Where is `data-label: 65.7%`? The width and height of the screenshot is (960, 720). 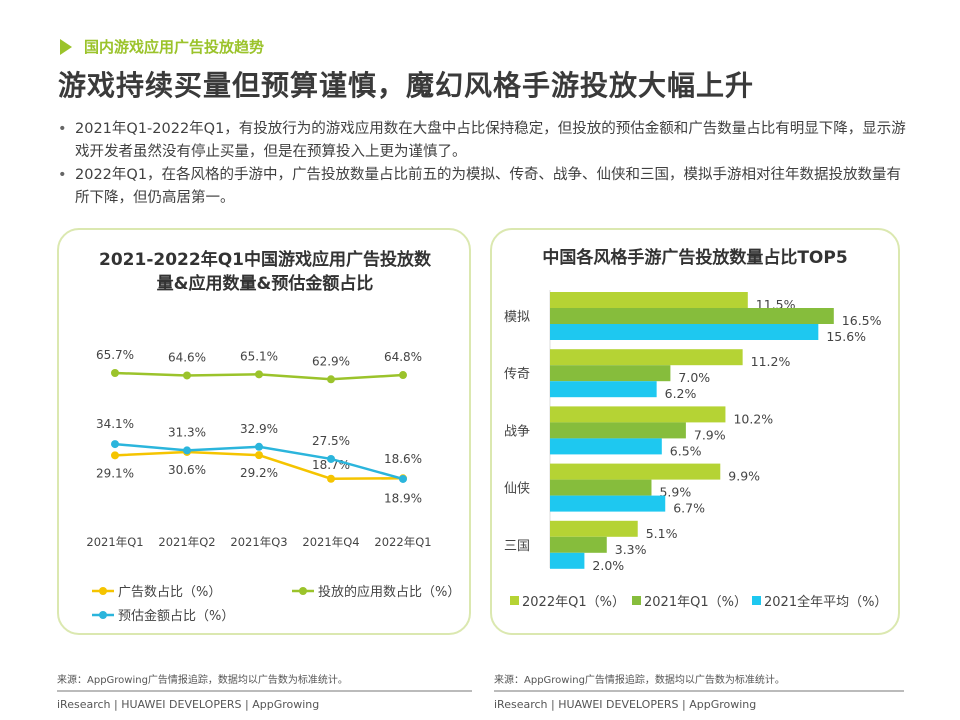
data-label: 65.7% is located at coordinates (115, 355).